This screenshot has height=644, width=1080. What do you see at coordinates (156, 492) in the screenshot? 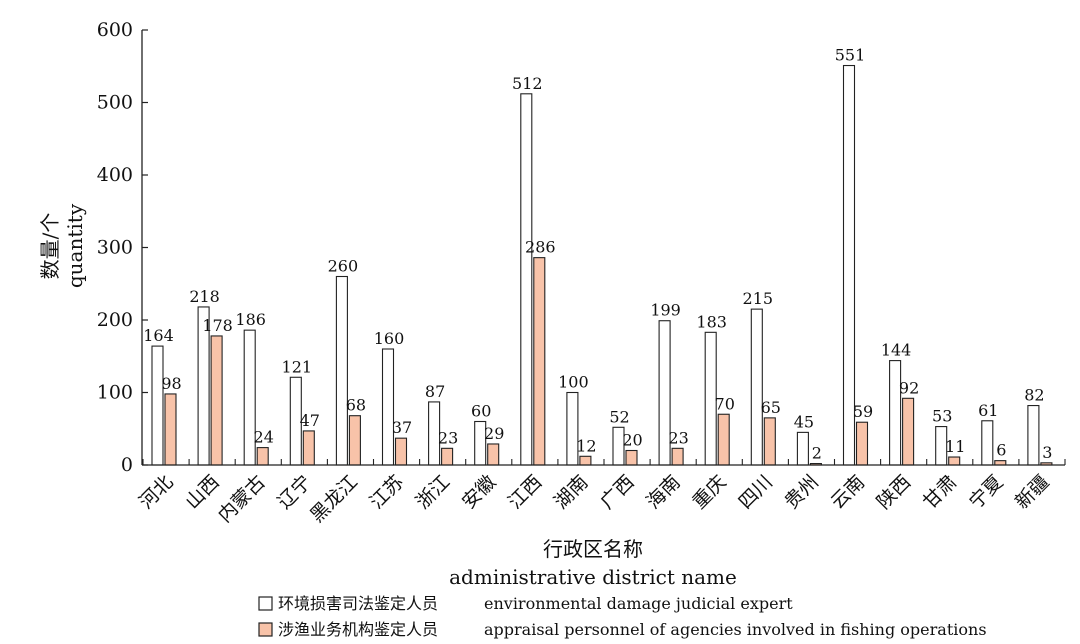
I see `x-tick-label: 河北` at bounding box center [156, 492].